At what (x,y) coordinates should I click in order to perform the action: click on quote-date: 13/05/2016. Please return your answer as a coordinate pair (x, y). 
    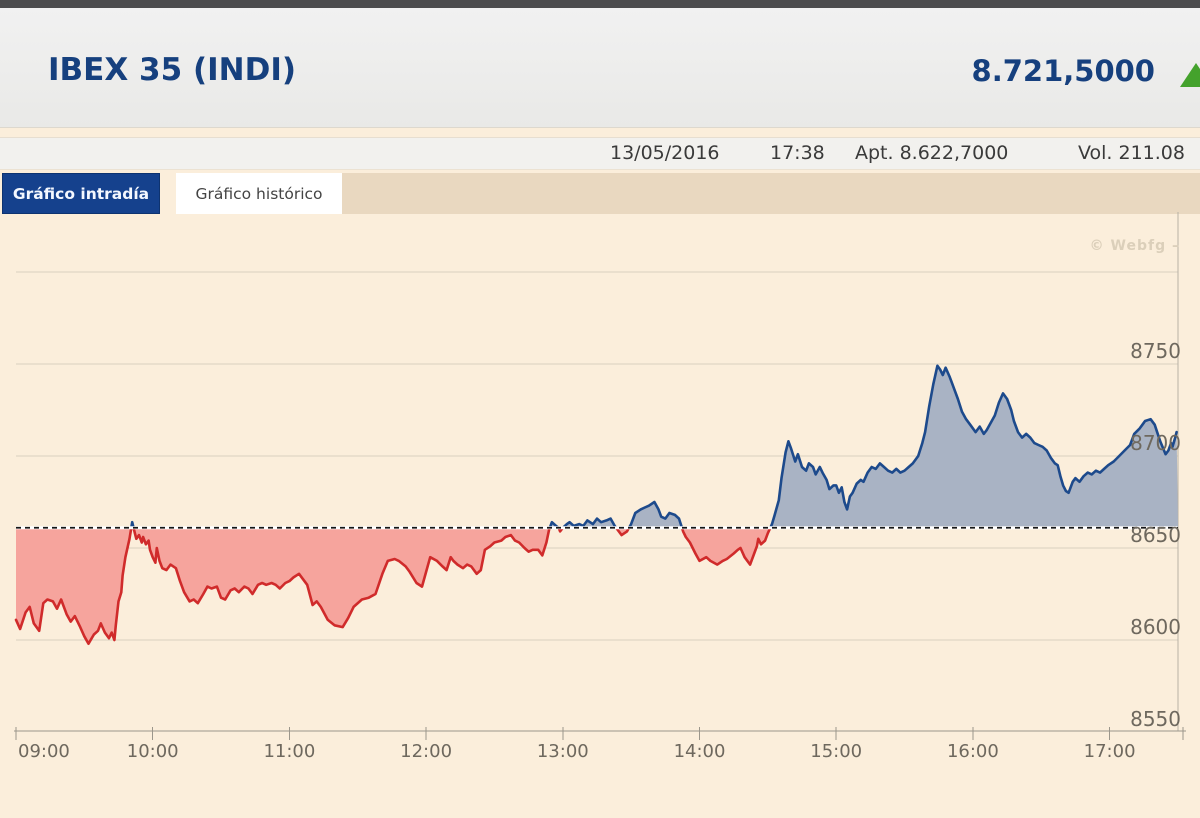
    Looking at the image, I should click on (665, 153).